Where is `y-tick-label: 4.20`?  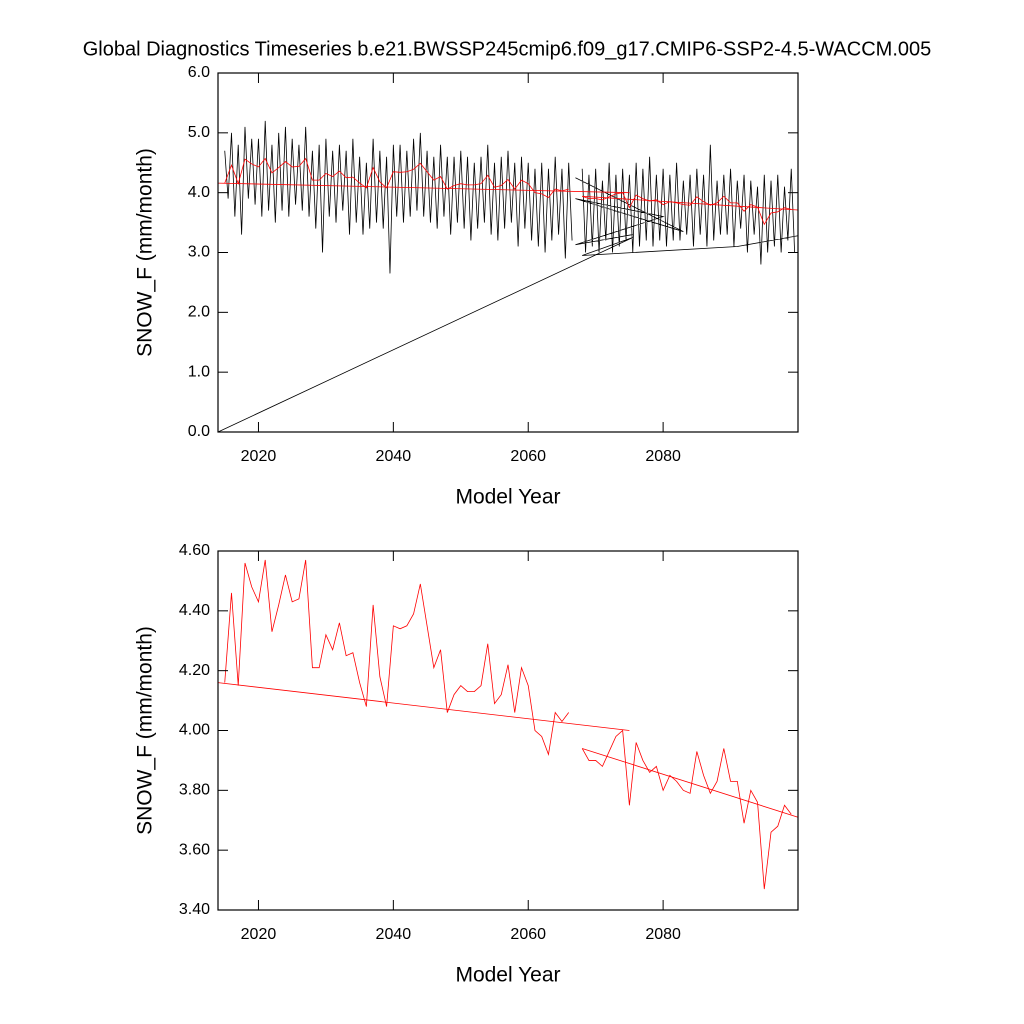
y-tick-label: 4.20 is located at coordinates (194, 670).